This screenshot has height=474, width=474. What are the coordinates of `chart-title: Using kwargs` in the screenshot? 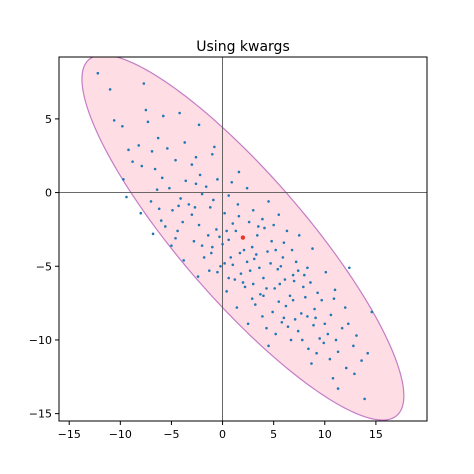 It's located at (242, 47).